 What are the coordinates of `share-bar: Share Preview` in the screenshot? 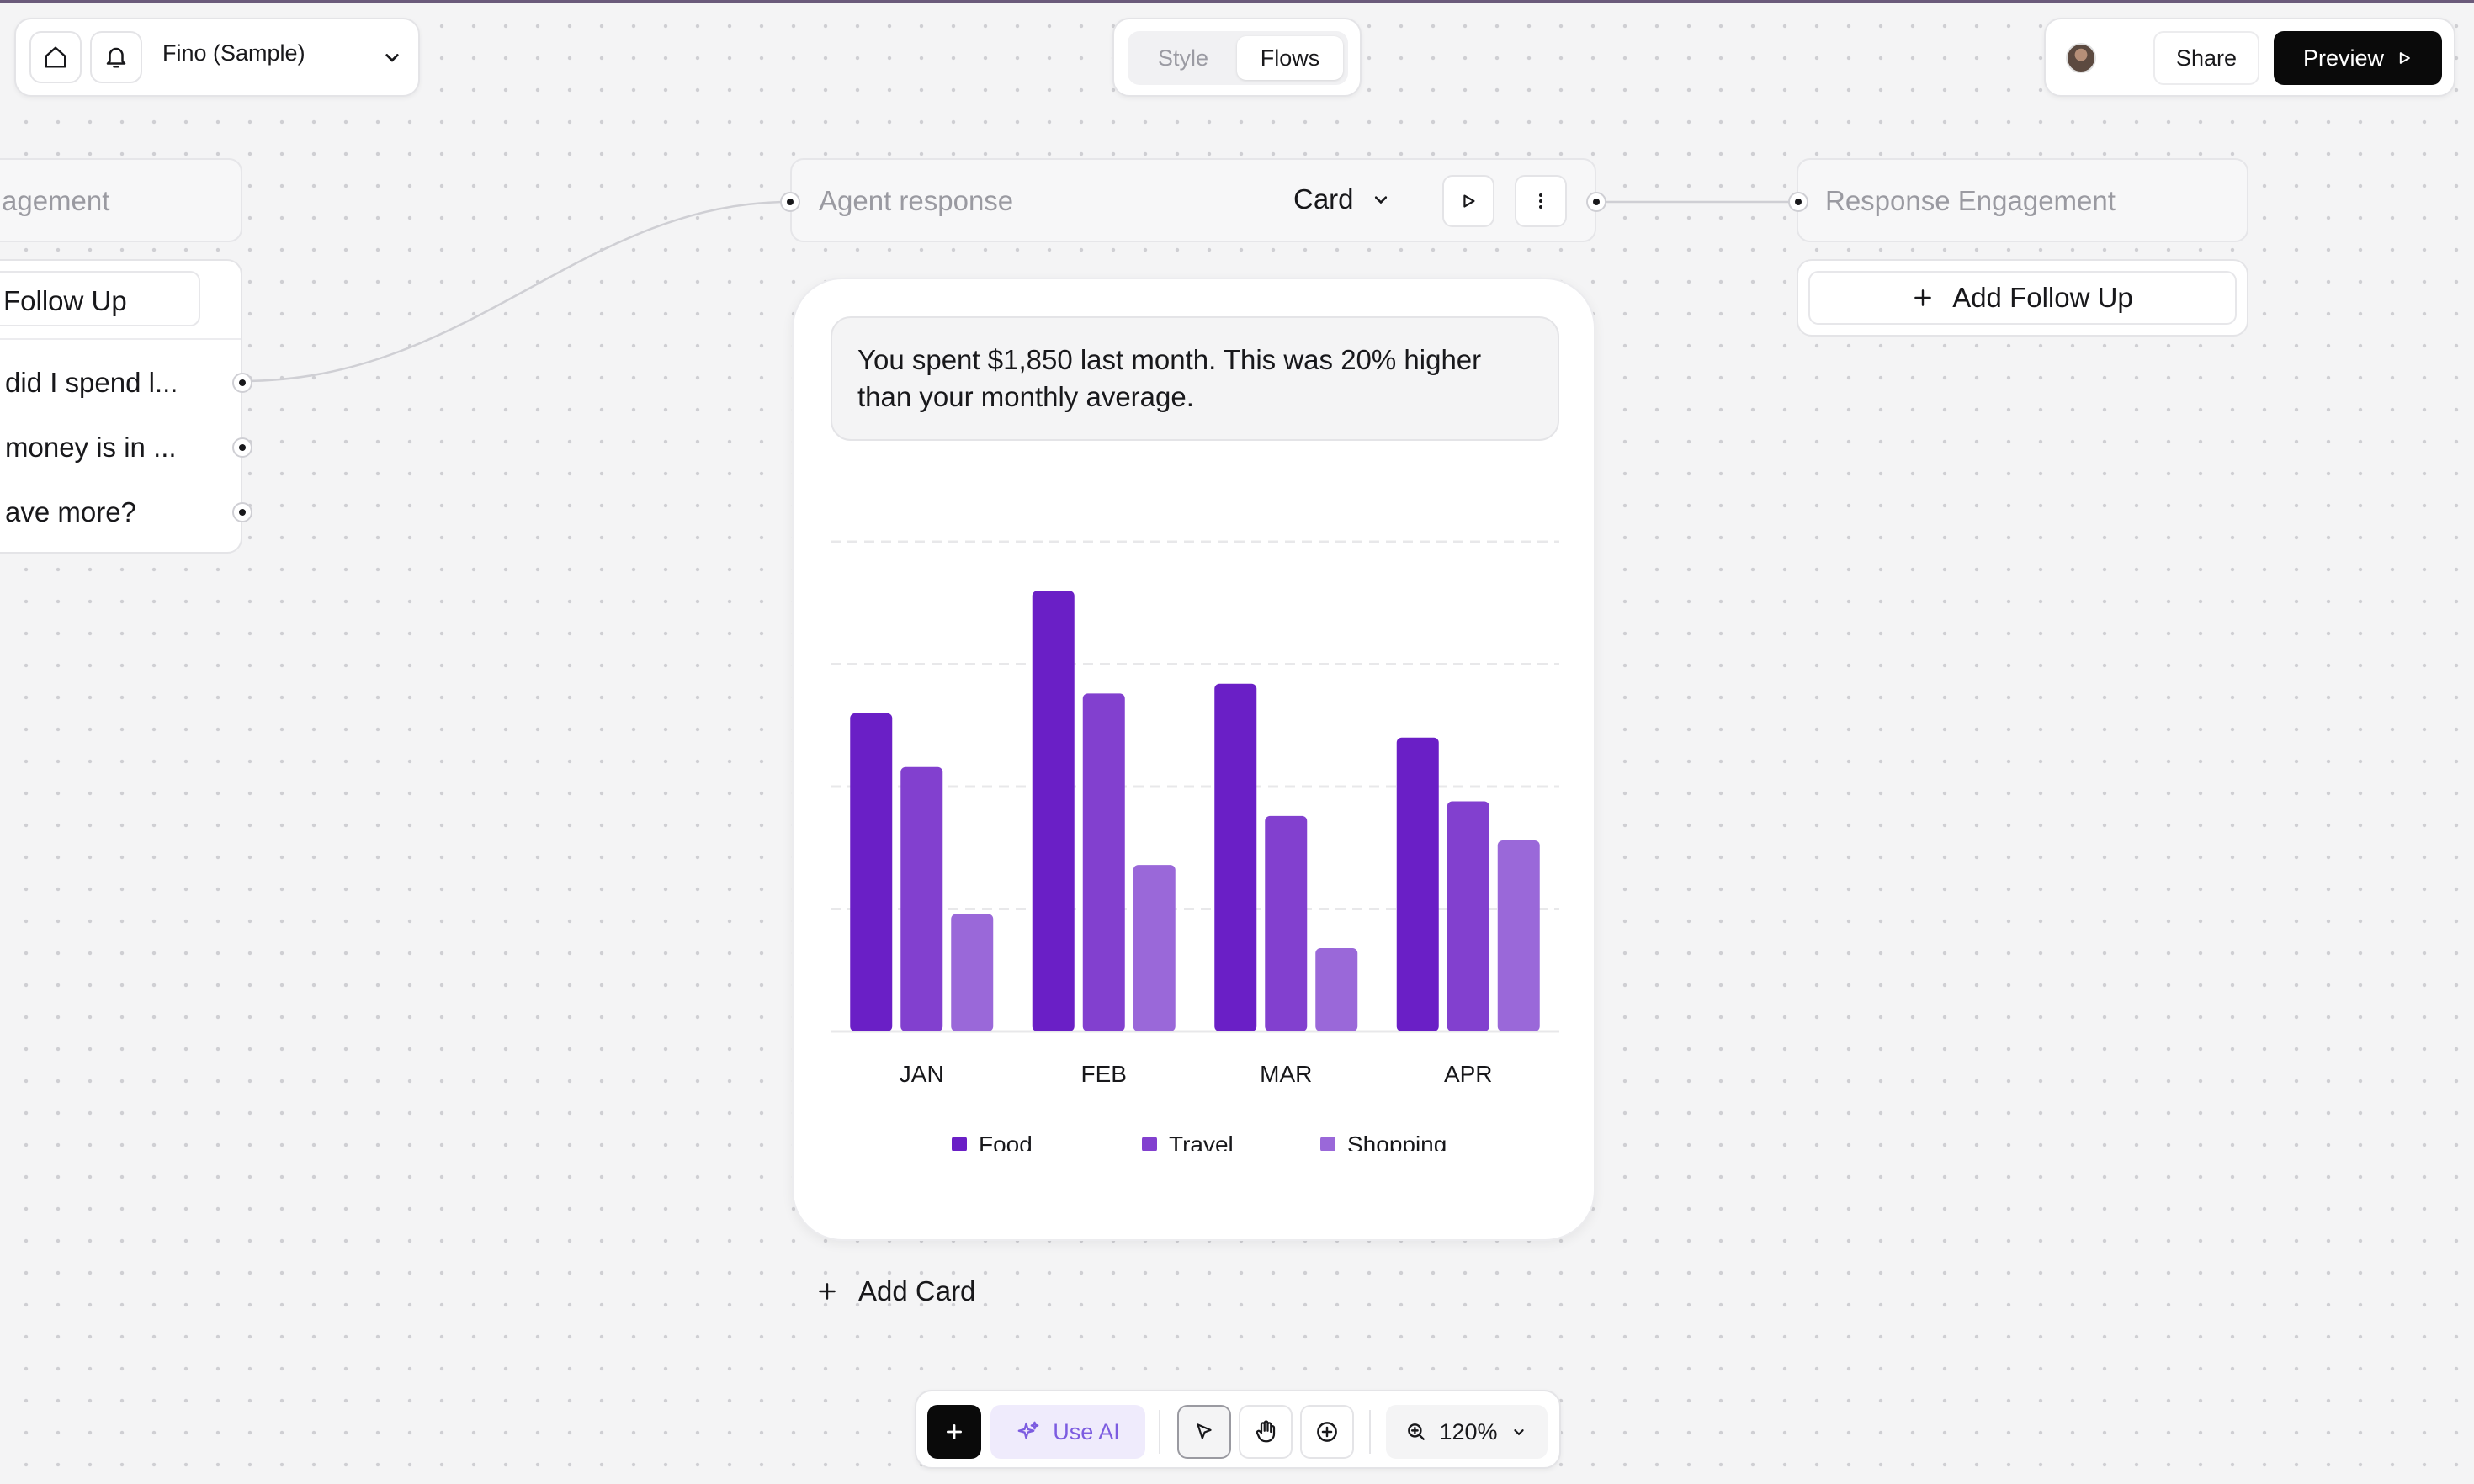 It's located at (2249, 57).